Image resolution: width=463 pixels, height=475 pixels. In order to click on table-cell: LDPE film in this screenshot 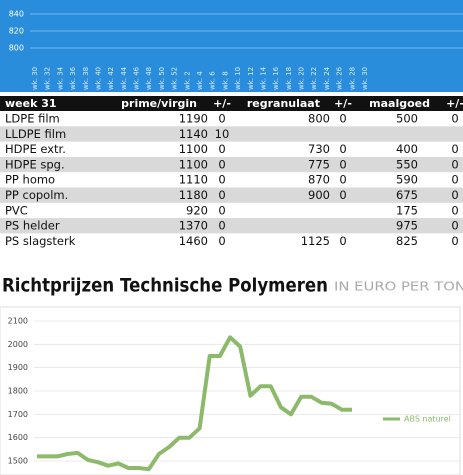, I will do `click(32, 119)`.